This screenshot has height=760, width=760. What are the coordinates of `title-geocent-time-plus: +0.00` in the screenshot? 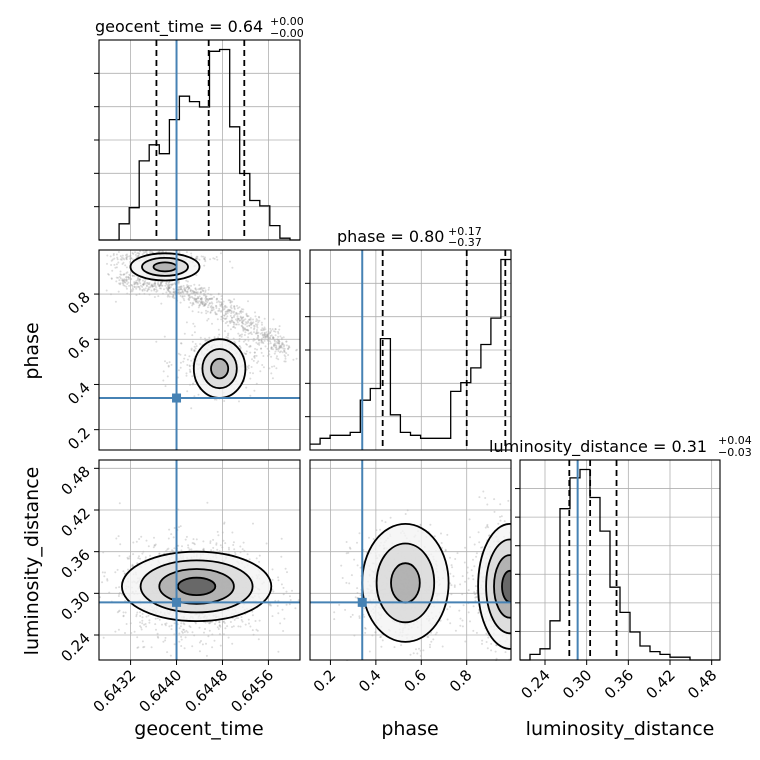 It's located at (287, 21).